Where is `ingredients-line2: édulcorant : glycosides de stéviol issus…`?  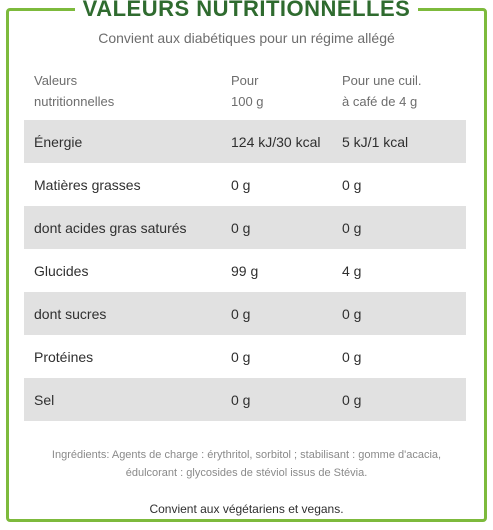
ingredients-line2: édulcorant : glycosides de stéviol issus… is located at coordinates (246, 473).